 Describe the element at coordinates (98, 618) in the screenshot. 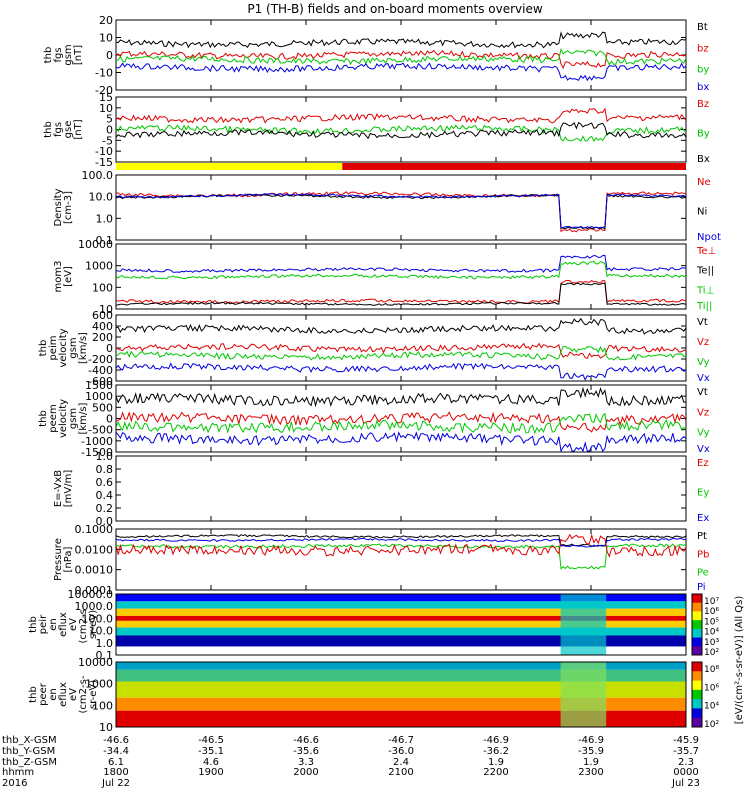

I see `y-tick-label: 100.0` at that location.